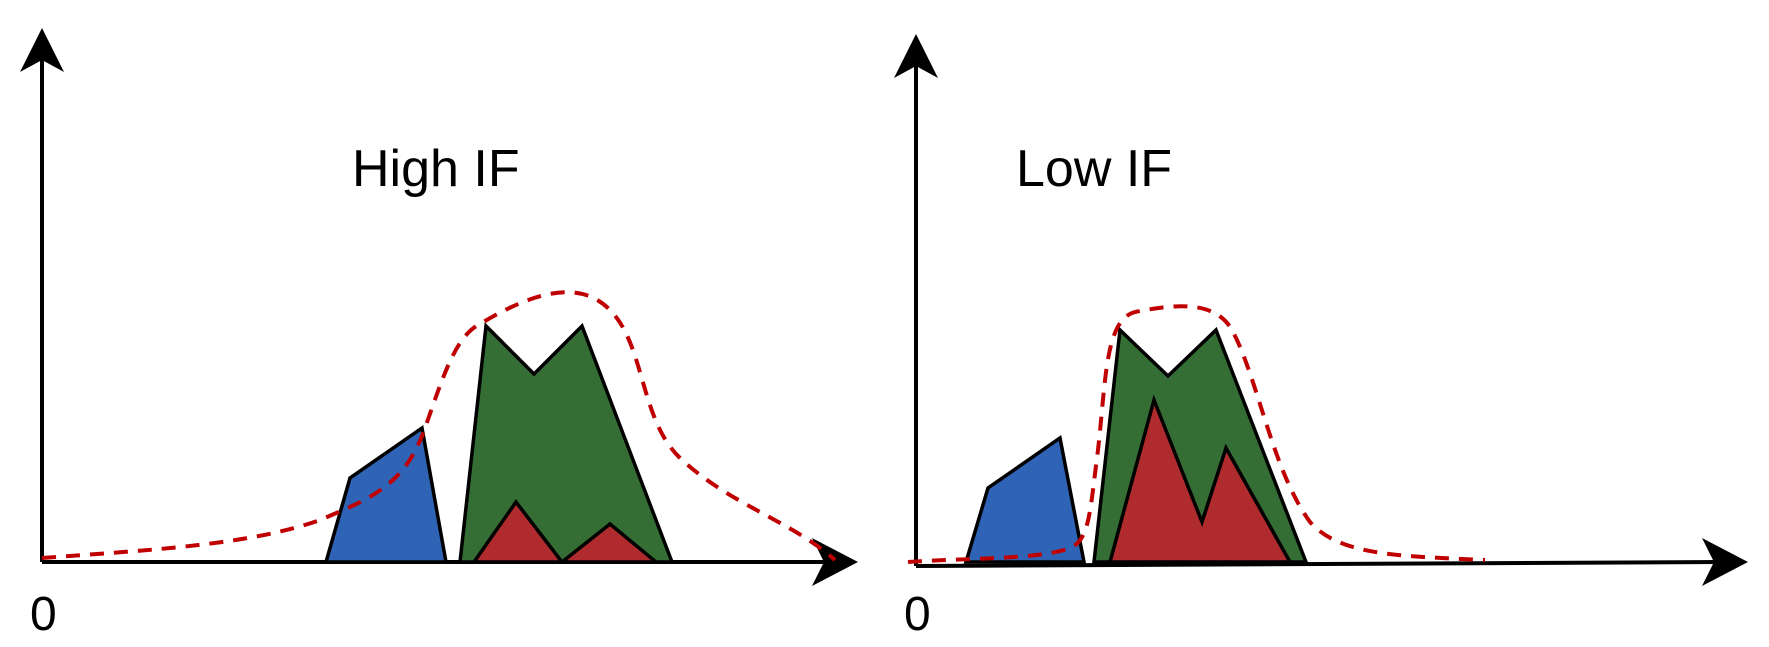 This screenshot has width=1769, height=647. I want to click on panel-title: High IF, so click(436, 169).